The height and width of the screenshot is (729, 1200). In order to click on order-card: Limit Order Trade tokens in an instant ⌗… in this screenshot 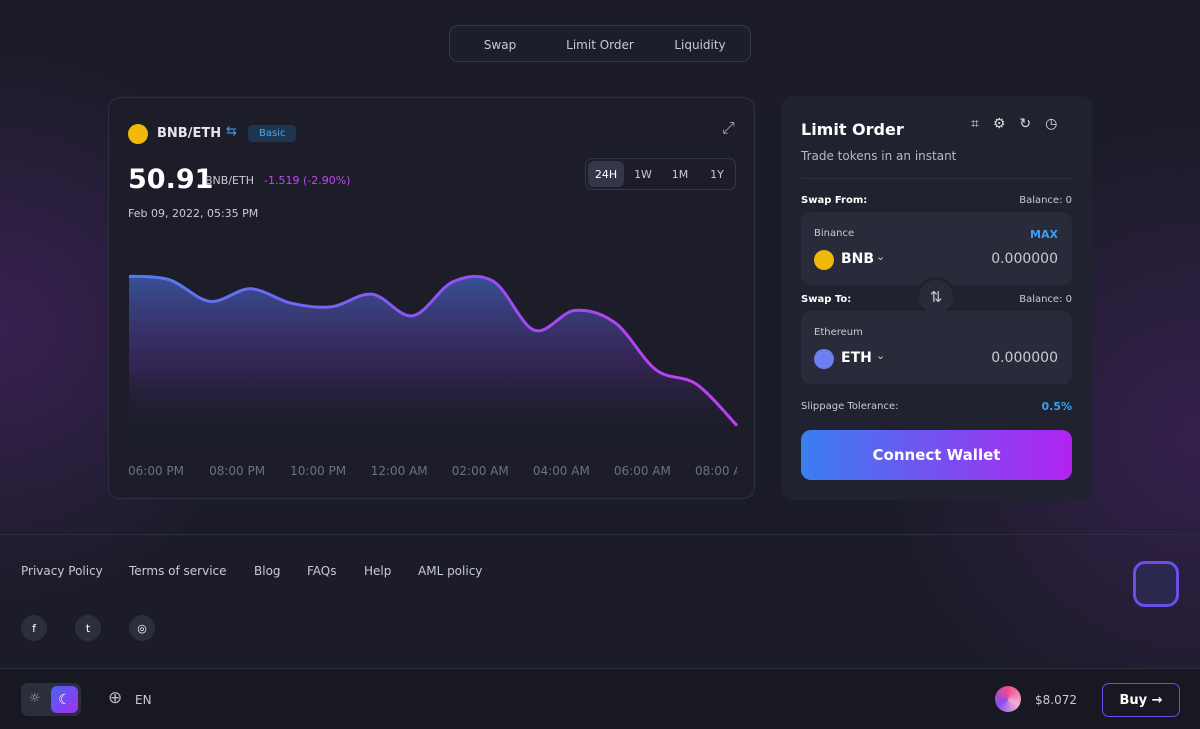, I will do `click(936, 298)`.